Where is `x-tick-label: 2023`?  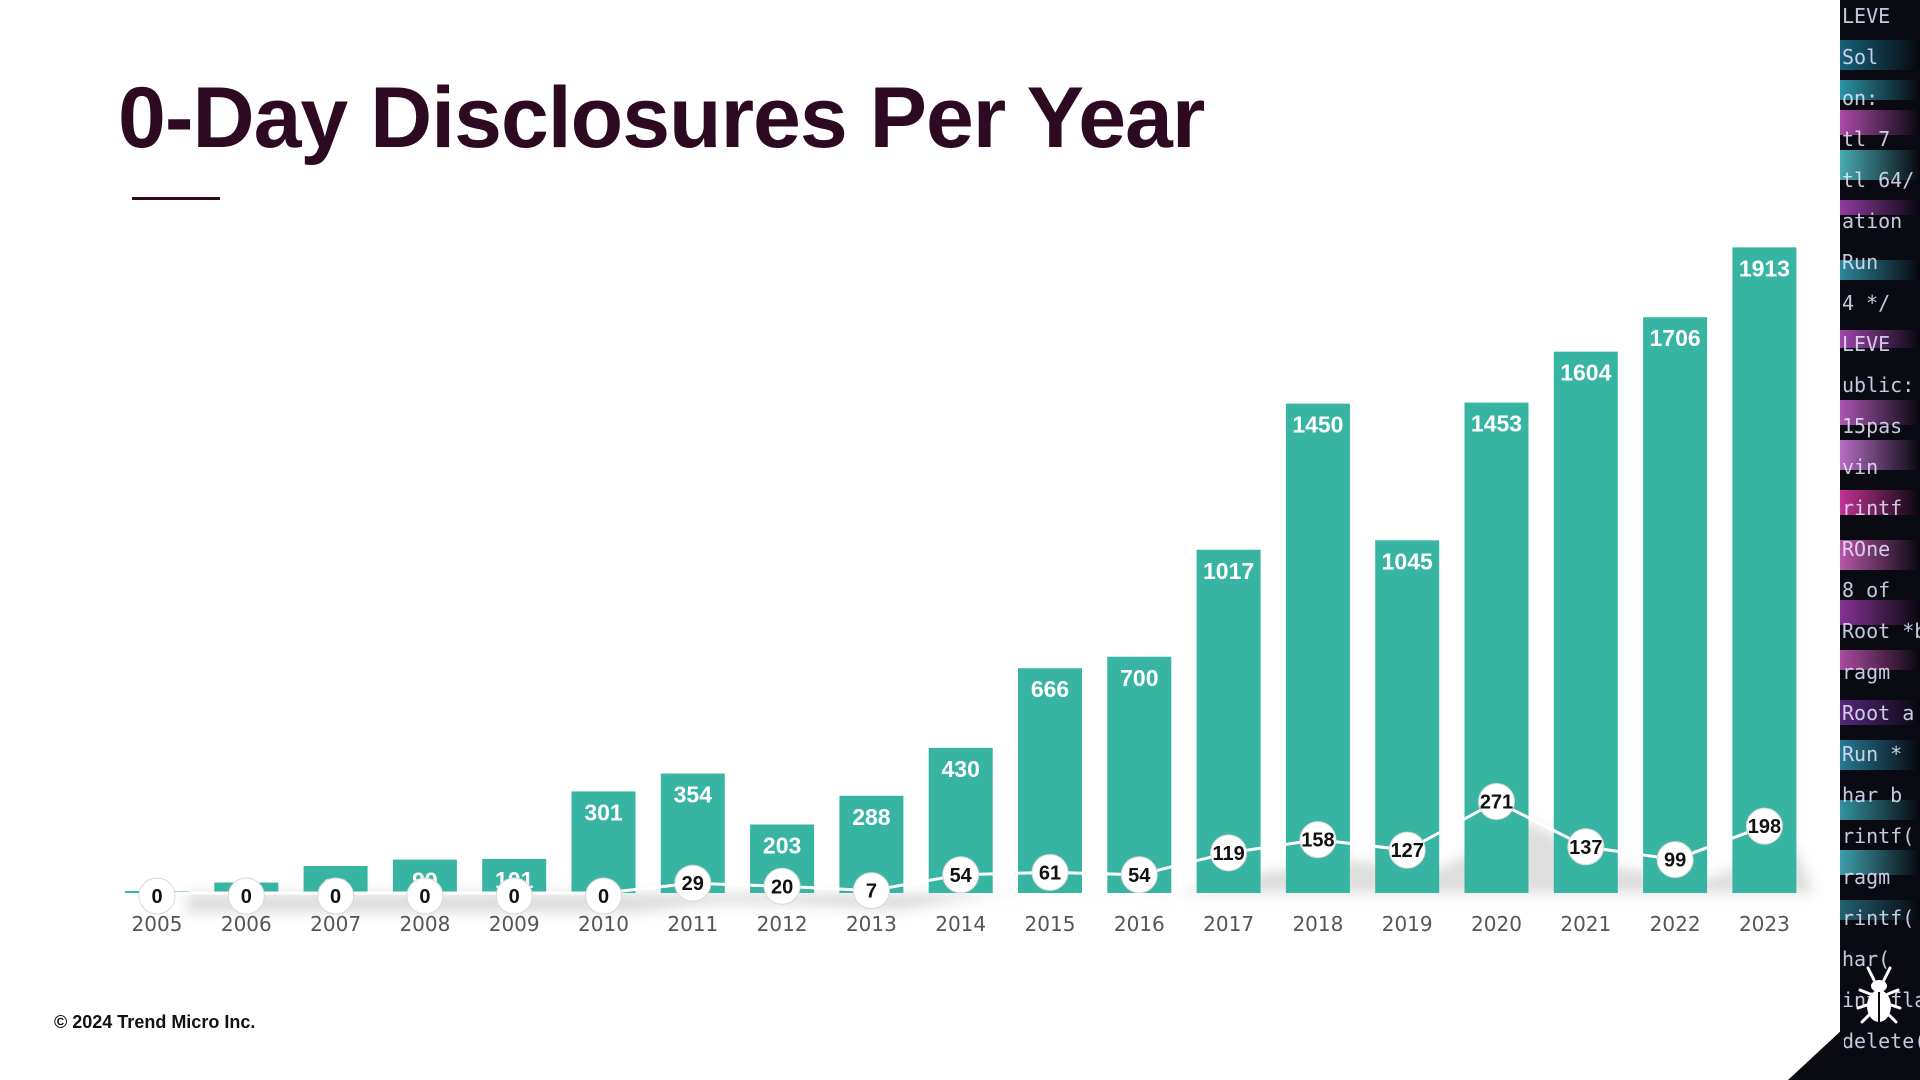 x-tick-label: 2023 is located at coordinates (1764, 924).